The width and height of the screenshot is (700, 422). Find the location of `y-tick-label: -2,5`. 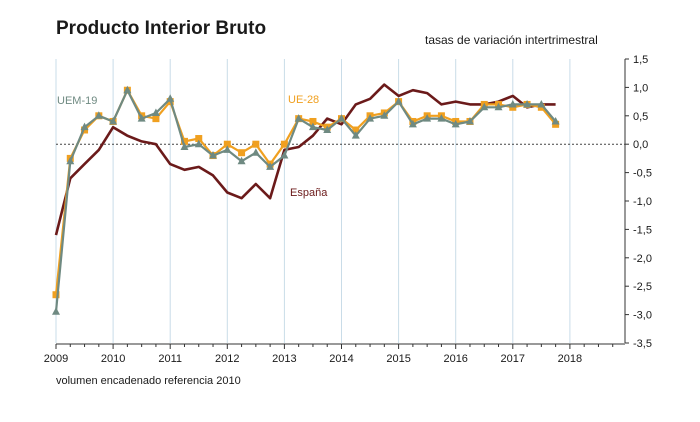

y-tick-label: -2,5 is located at coordinates (642, 287).